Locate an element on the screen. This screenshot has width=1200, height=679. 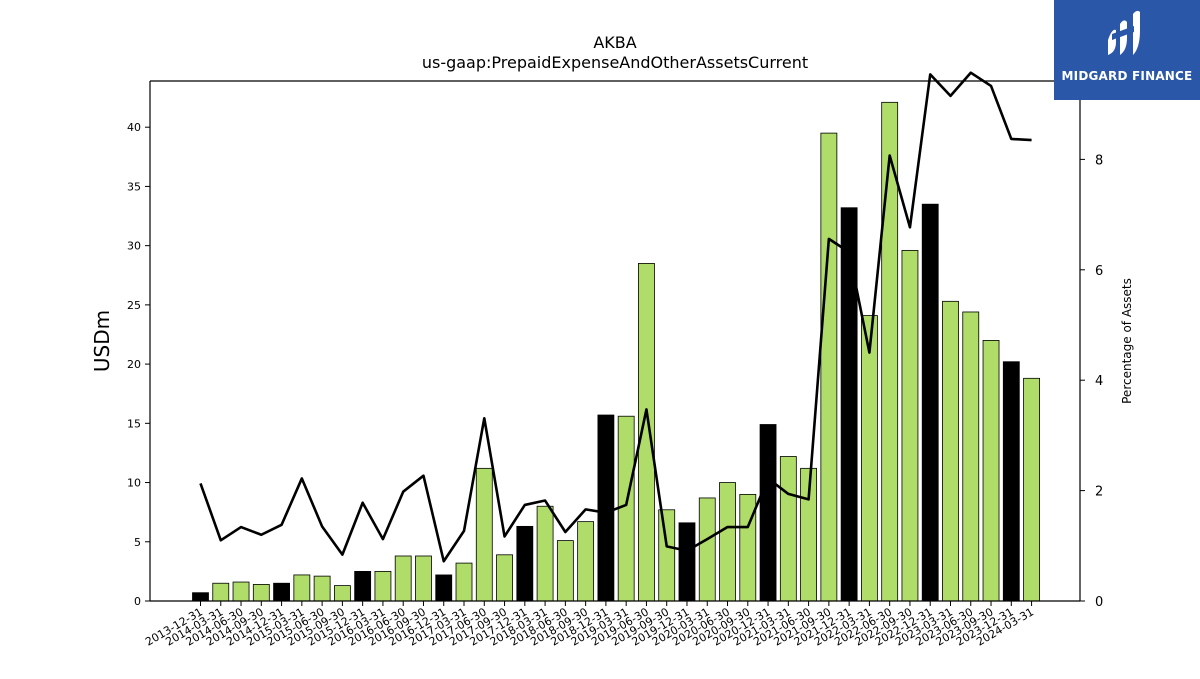
midgard-finance-logo: MIDGARD FINANCE is located at coordinates (1127, 50).